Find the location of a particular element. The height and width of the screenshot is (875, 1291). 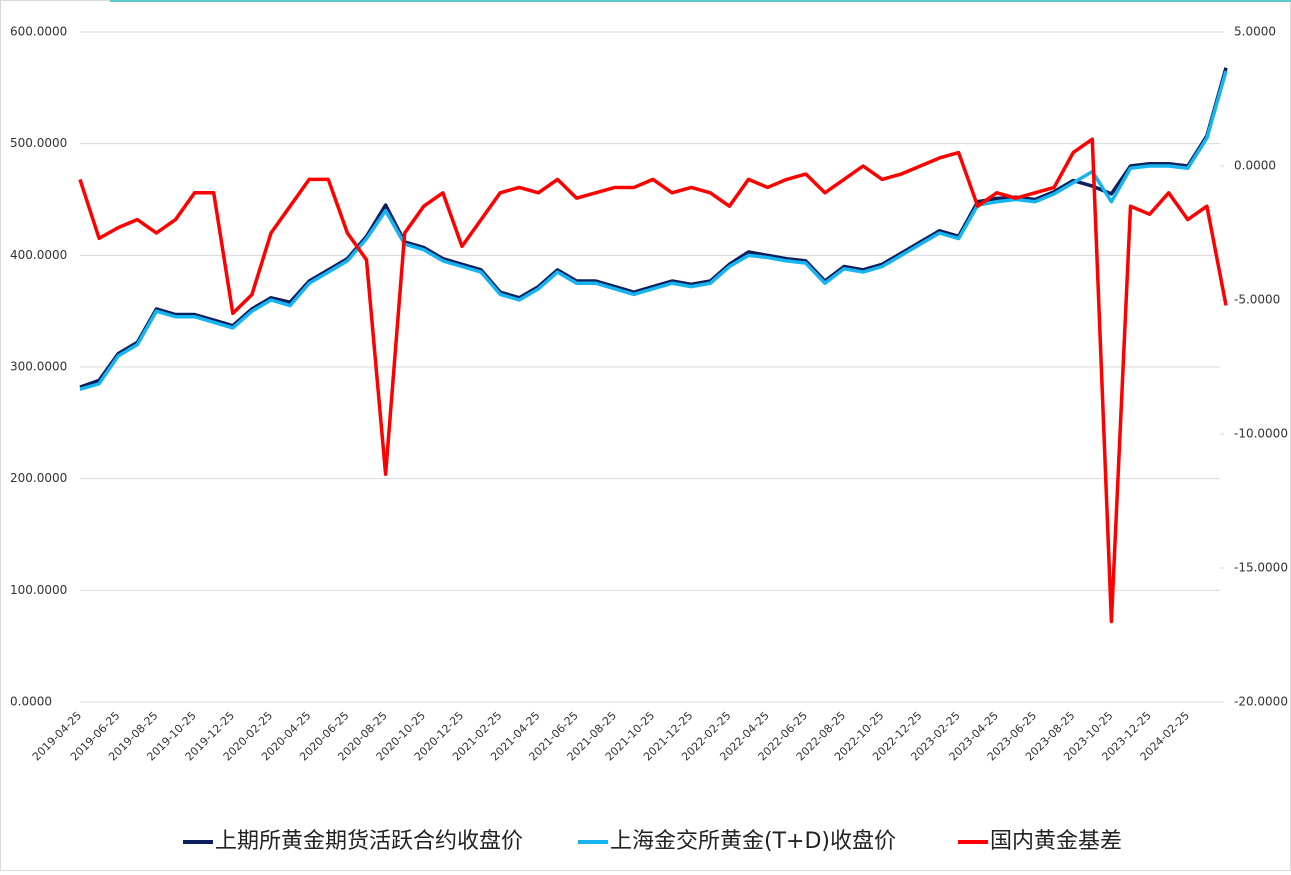

legend-label: 上期所黄金期货活跃合约收盘价 is located at coordinates (369, 841).